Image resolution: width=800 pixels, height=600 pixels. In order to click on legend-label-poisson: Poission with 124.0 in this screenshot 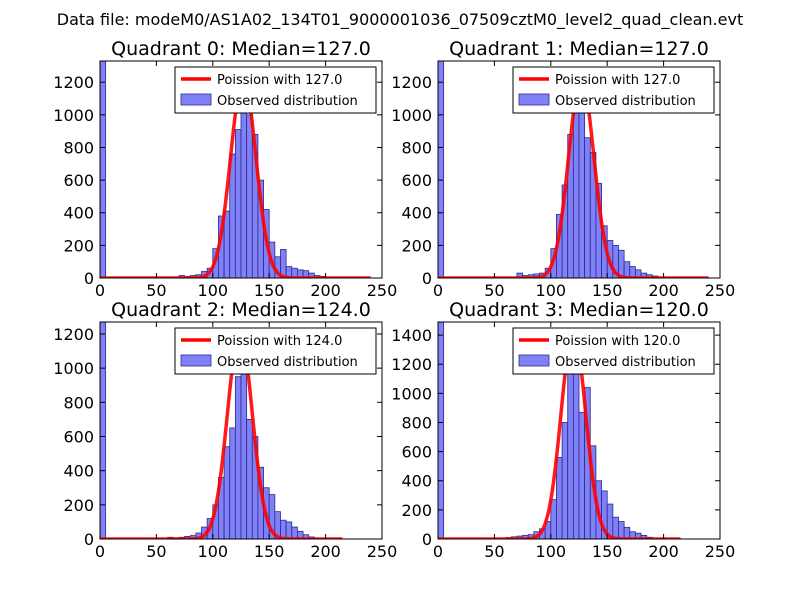, I will do `click(279, 341)`.